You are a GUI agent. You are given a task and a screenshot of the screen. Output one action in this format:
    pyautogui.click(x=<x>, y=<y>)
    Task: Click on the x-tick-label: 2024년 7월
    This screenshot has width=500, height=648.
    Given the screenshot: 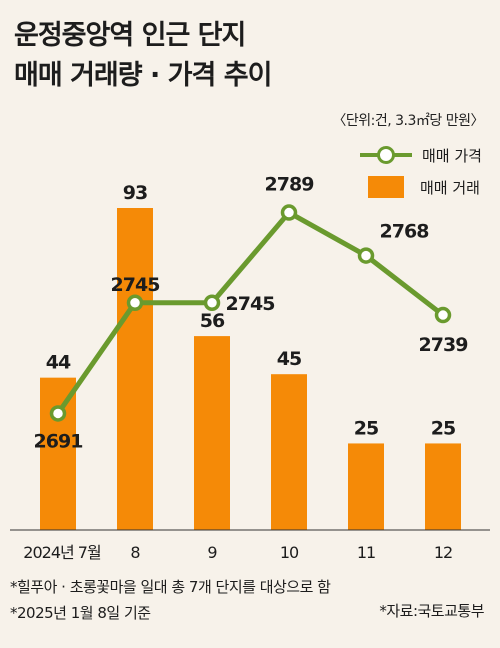 What is the action you would take?
    pyautogui.click(x=62, y=552)
    